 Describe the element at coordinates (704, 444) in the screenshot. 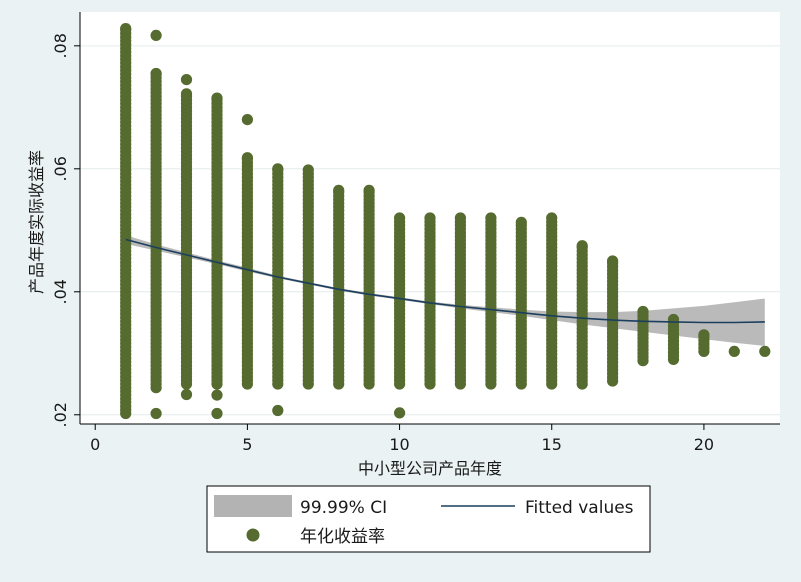

I see `x-tick-label: 20` at that location.